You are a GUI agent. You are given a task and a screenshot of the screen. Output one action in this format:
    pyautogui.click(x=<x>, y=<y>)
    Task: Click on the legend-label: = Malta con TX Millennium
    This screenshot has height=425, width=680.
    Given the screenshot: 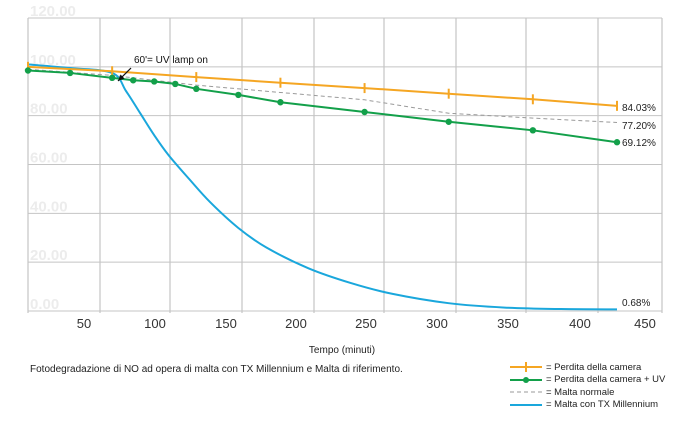 What is the action you would take?
    pyautogui.click(x=602, y=405)
    